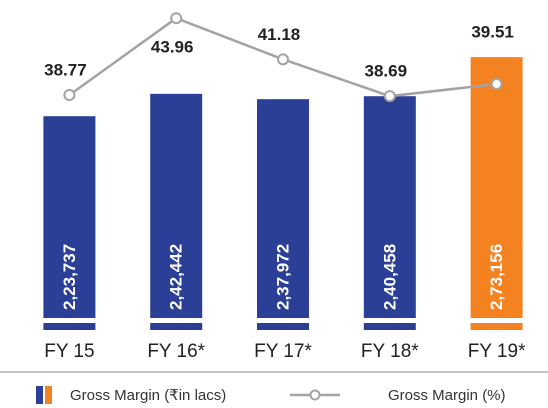  What do you see at coordinates (492, 32) in the screenshot?
I see `line-value-label: 39.51` at bounding box center [492, 32].